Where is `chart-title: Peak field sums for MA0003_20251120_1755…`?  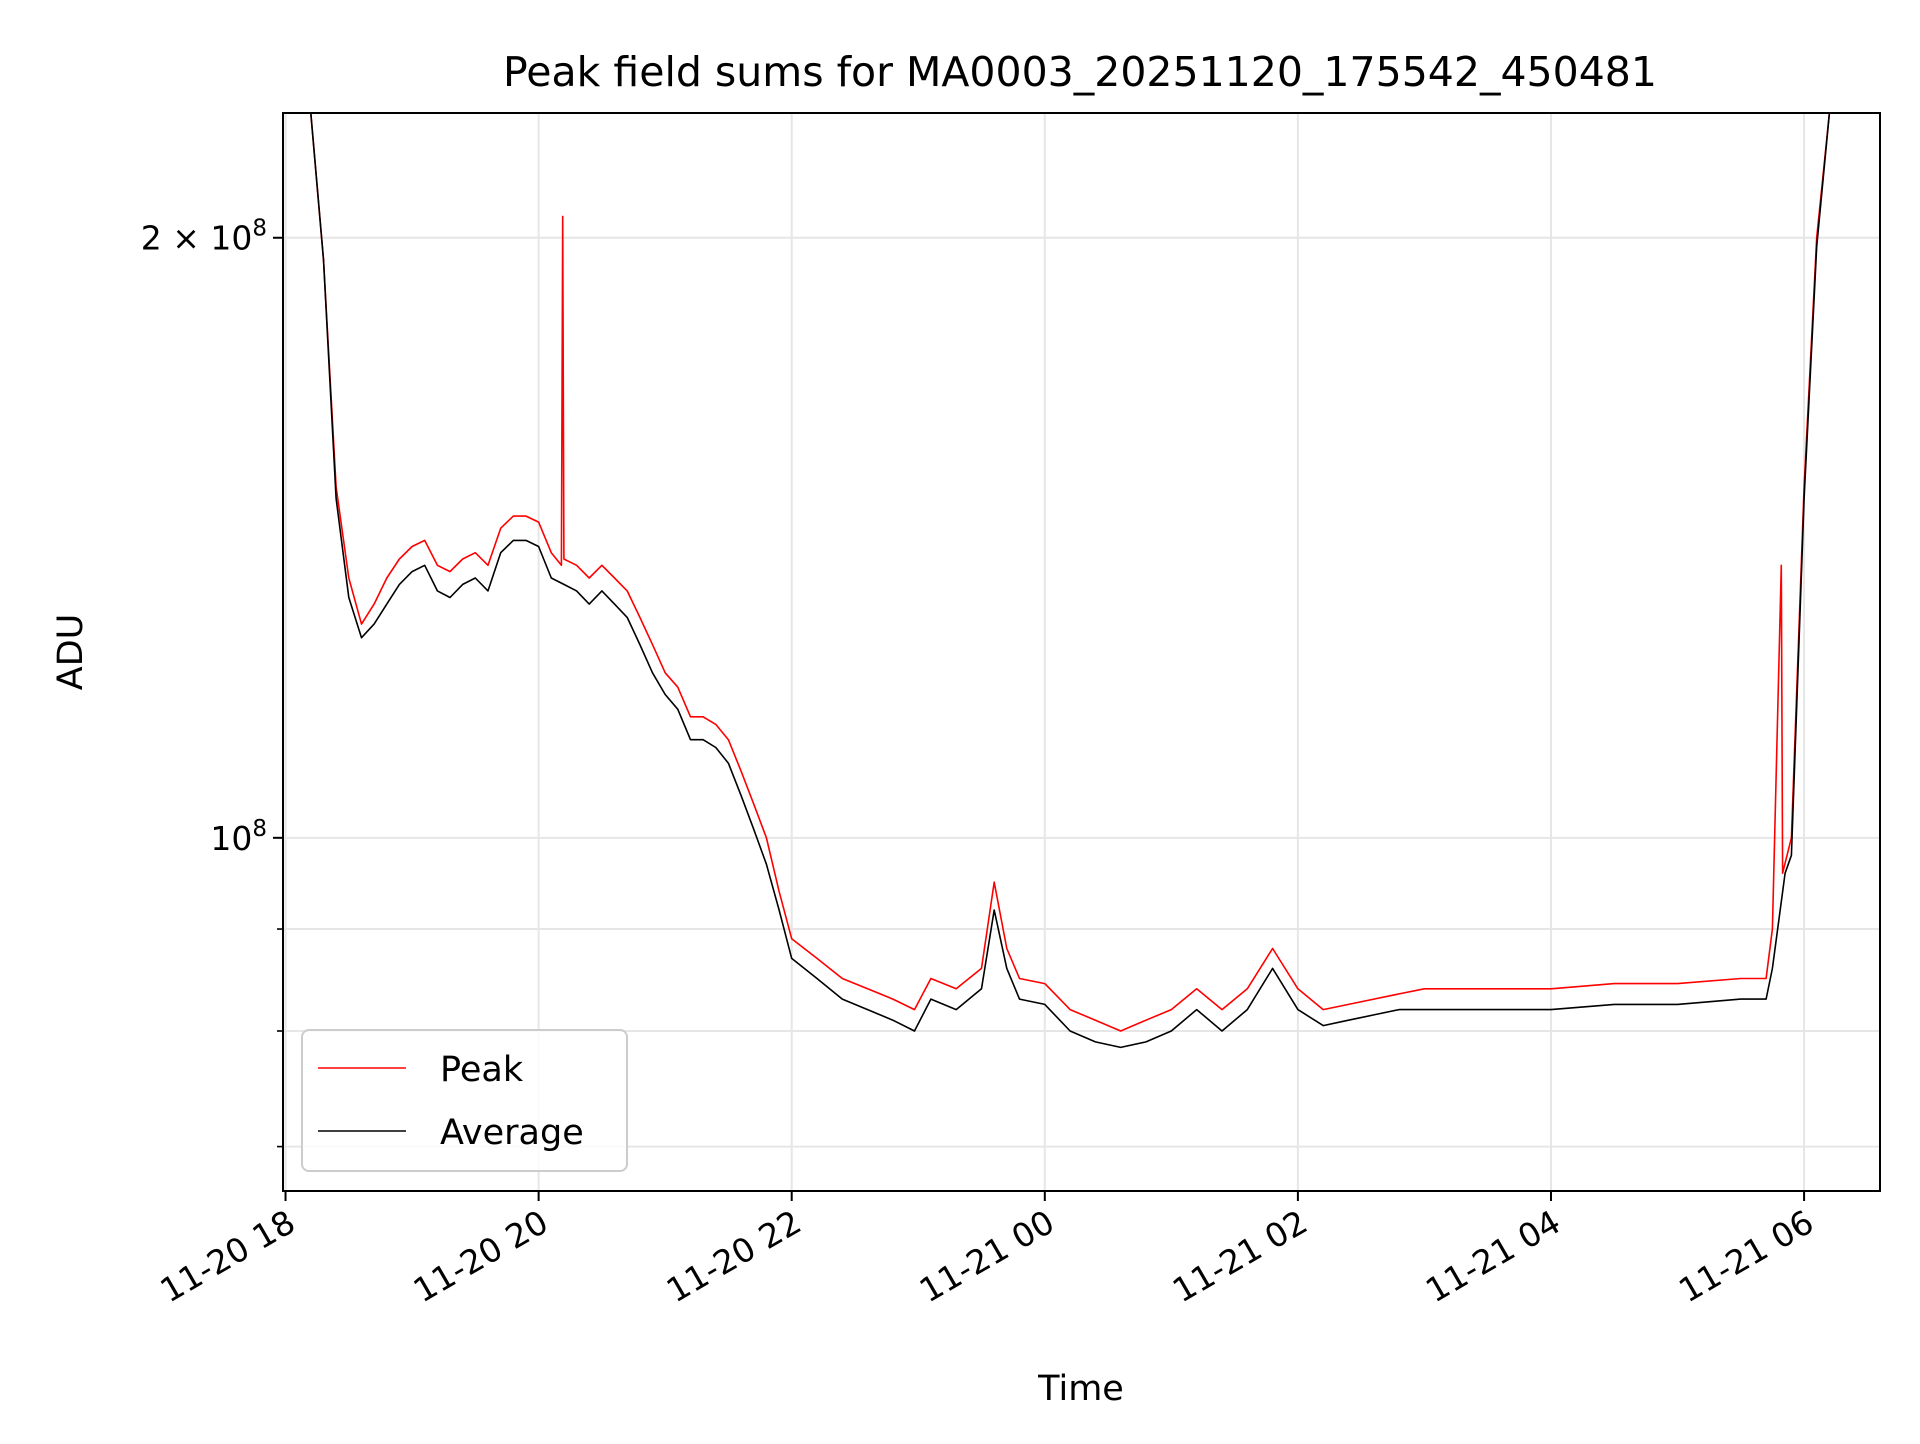 chart-title: Peak field sums for MA0003_20251120_1755… is located at coordinates (1080, 72).